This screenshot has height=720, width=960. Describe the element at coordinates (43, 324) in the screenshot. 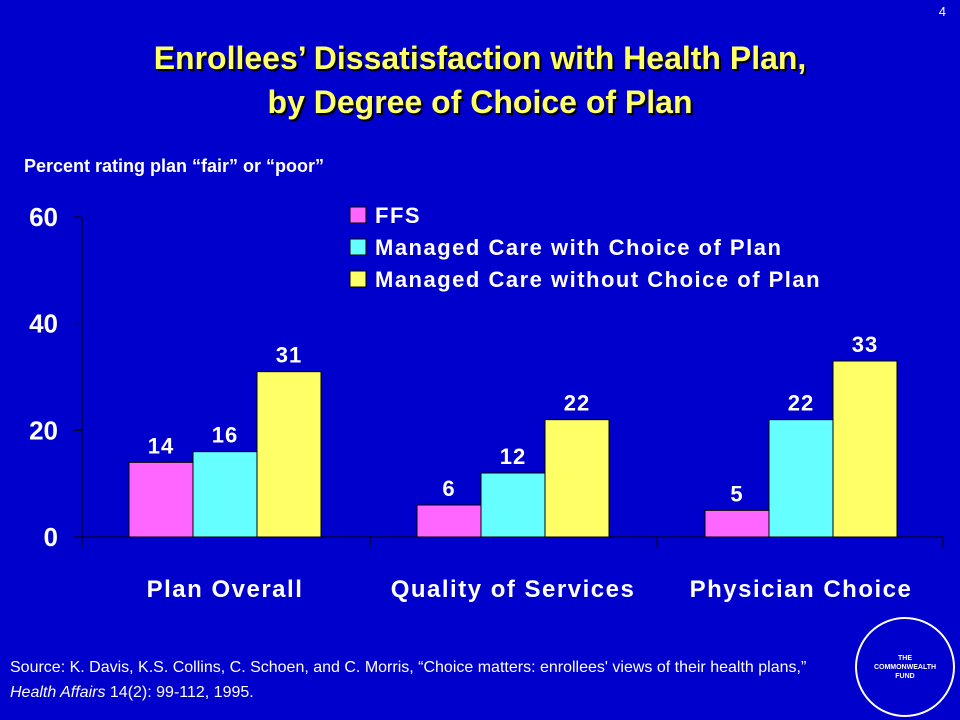

I see `y-tick-label: 40` at that location.